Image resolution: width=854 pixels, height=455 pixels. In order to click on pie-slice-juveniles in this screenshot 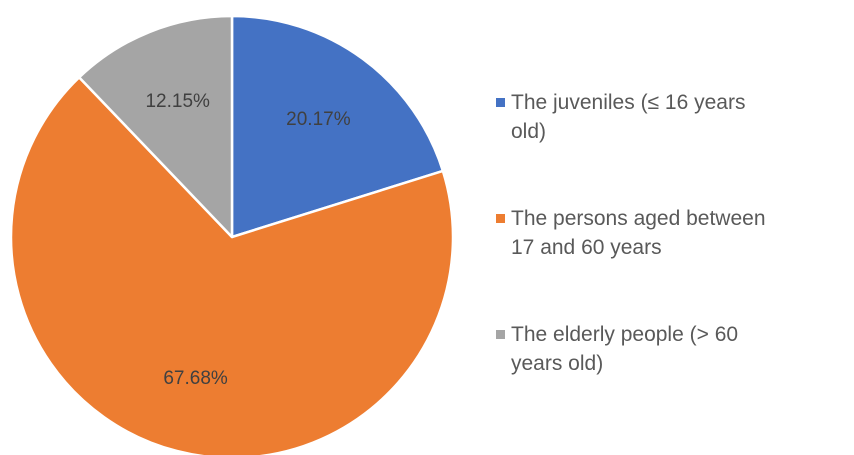, I will do `click(337, 126)`.